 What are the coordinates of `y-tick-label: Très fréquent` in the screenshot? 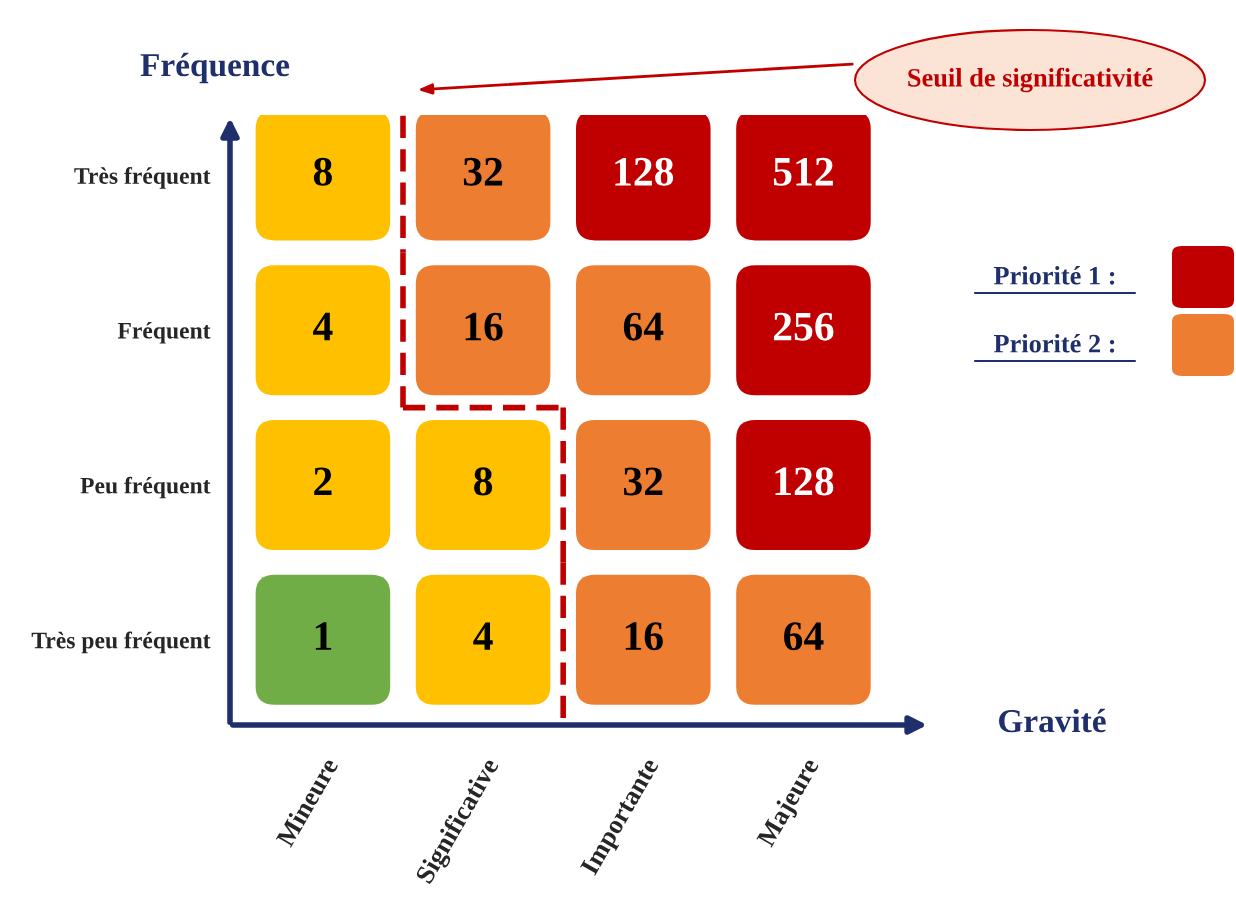 It's located at (142, 178).